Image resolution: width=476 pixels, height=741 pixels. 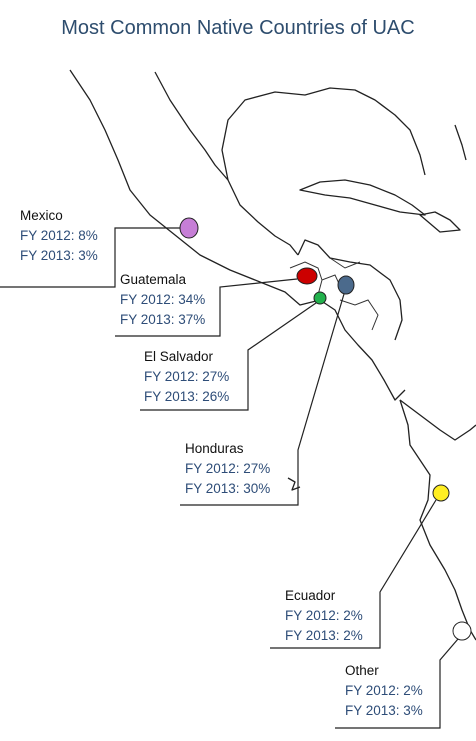 I want to click on callout: Mexico FY 2012: 8% FY 2013: 3%, so click(x=99, y=248).